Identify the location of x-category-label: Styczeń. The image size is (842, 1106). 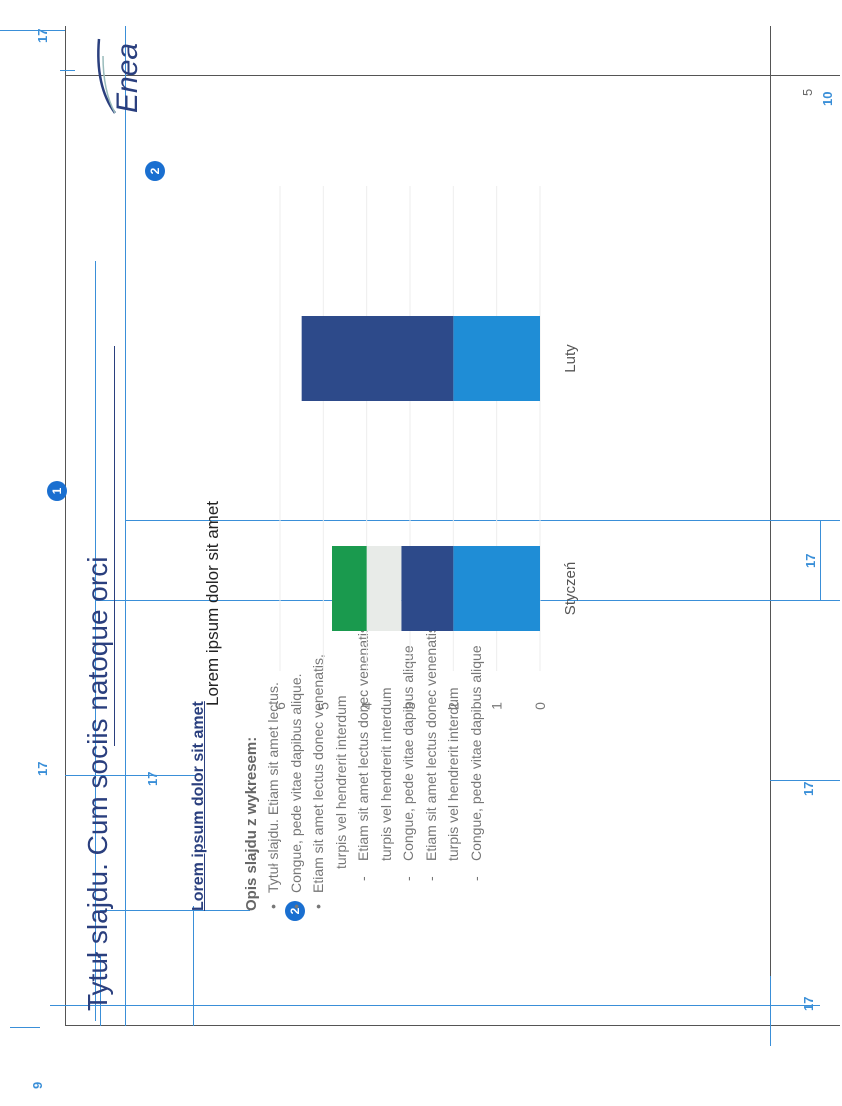
(570, 588).